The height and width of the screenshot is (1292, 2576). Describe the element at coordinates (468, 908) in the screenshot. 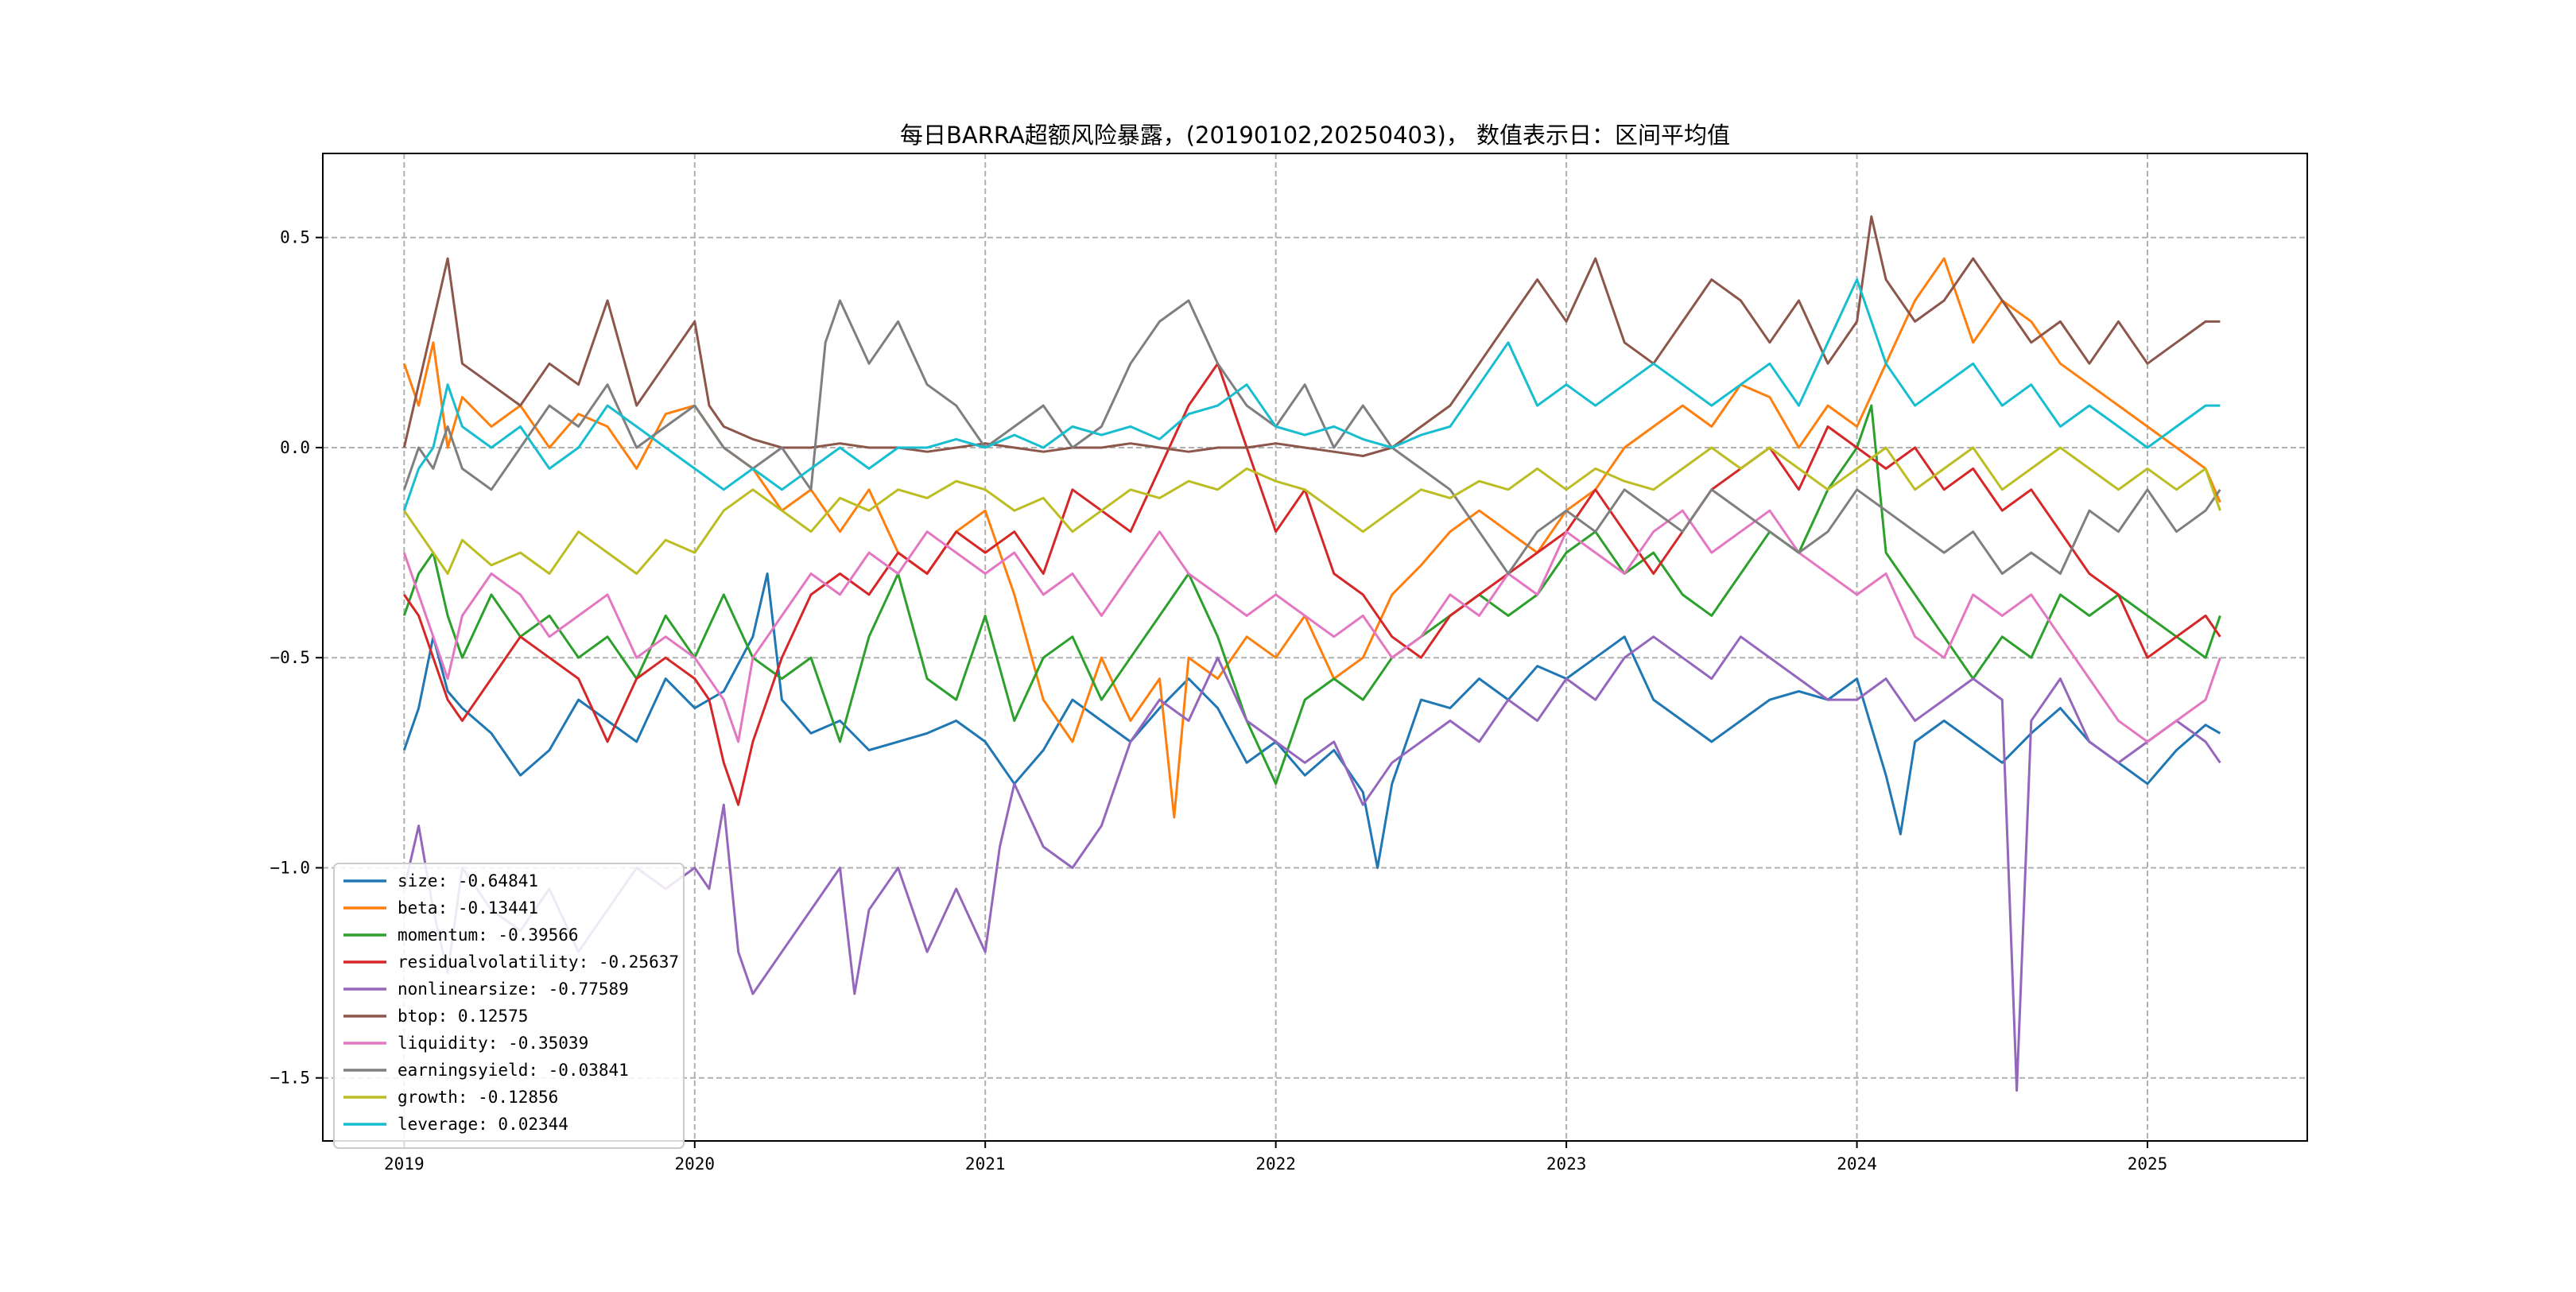

I see `legend-label-beta: beta: -0.13441` at that location.